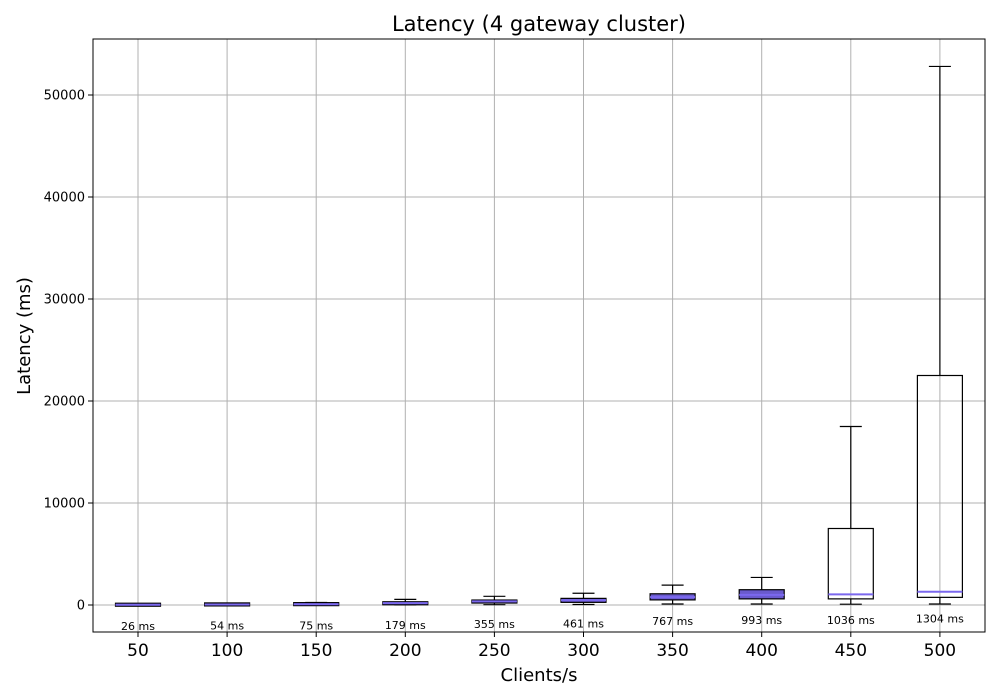 This screenshot has width=1000, height=700. I want to click on y-axis-label: Latency (ms), so click(24, 336).